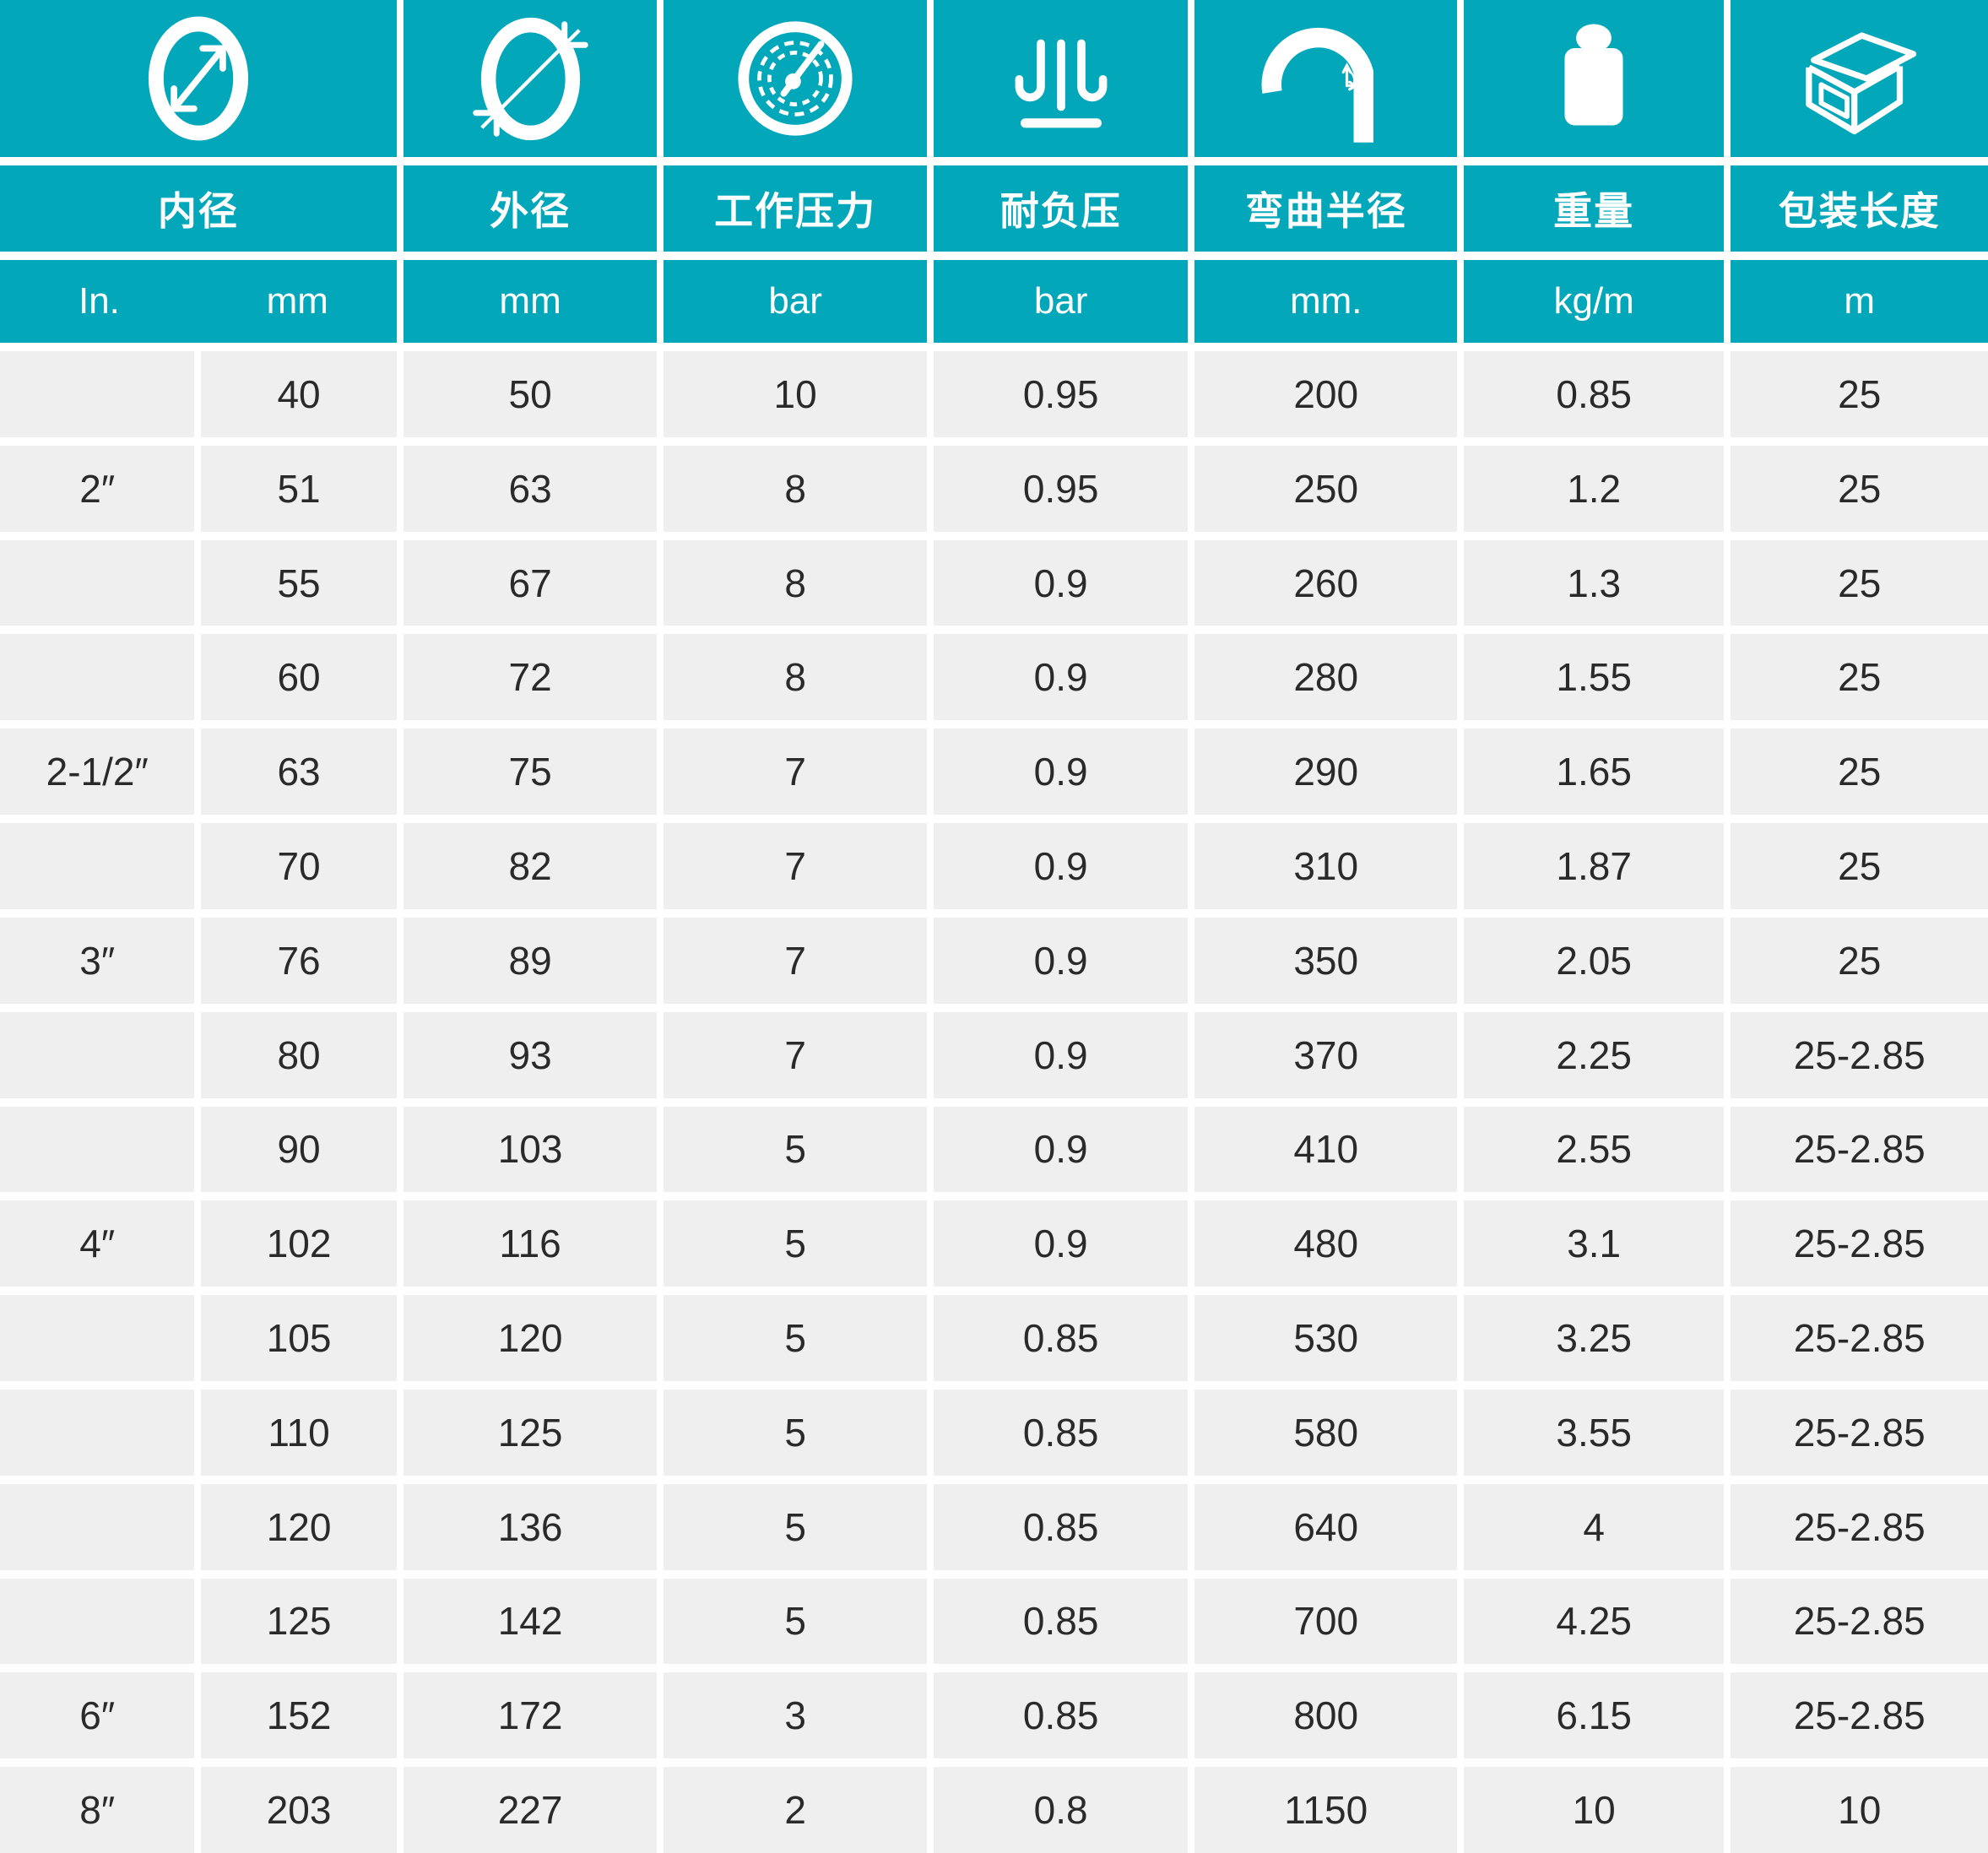 This screenshot has height=1853, width=1988. I want to click on table-cell: 3, so click(795, 1716).